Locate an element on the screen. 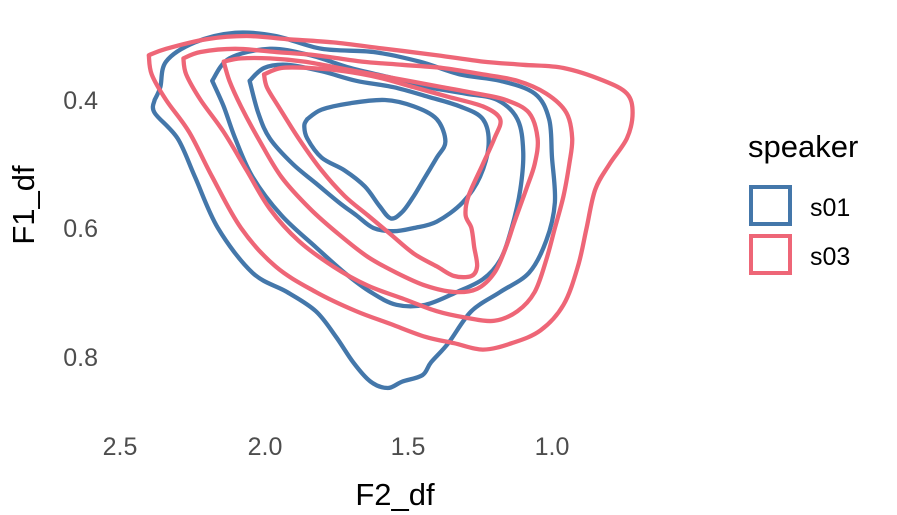 Image resolution: width=897 pixels, height=515 pixels. legend-label-s03: s03 is located at coordinates (830, 257).